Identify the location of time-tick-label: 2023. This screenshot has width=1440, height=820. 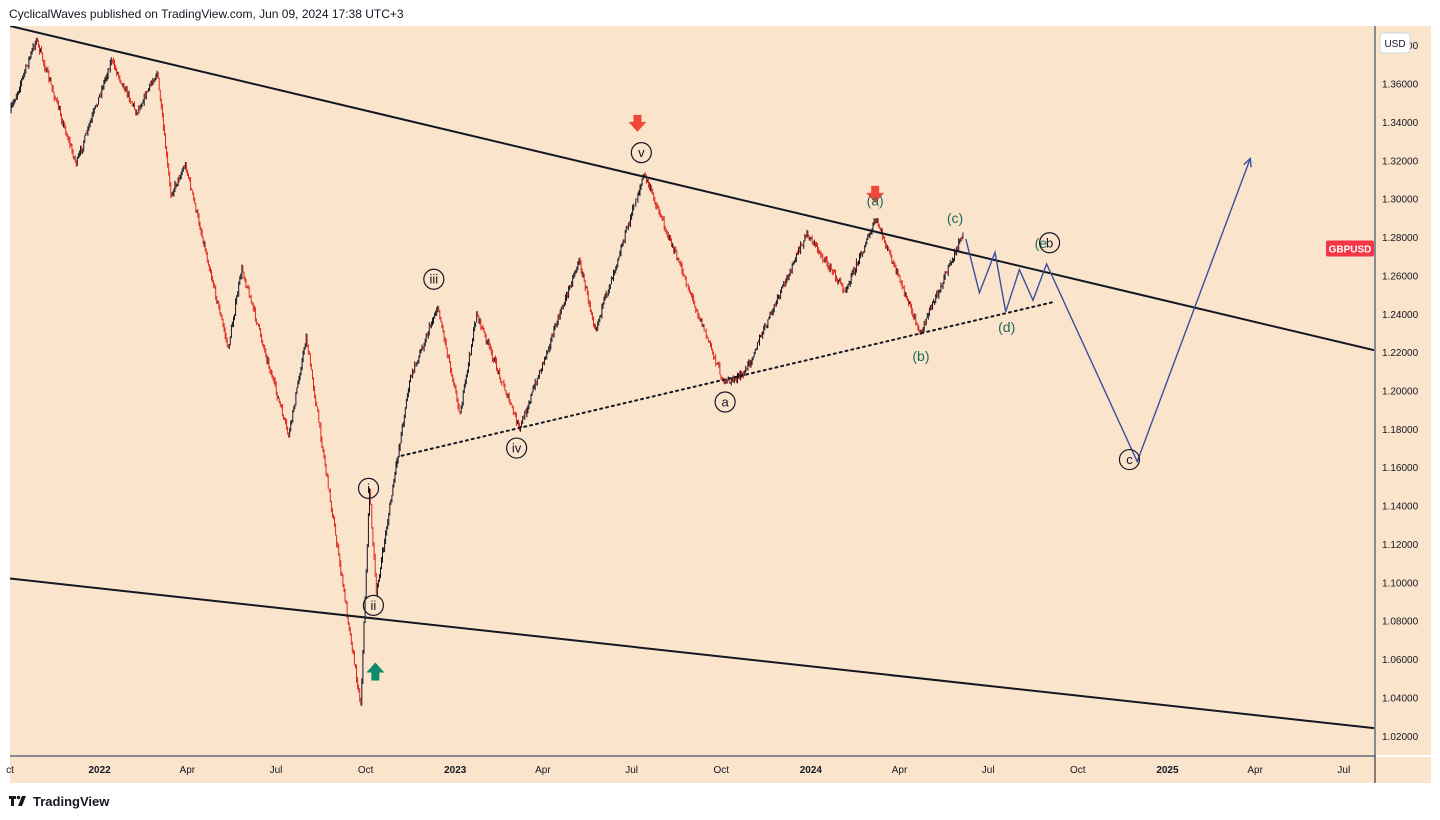
(455, 770).